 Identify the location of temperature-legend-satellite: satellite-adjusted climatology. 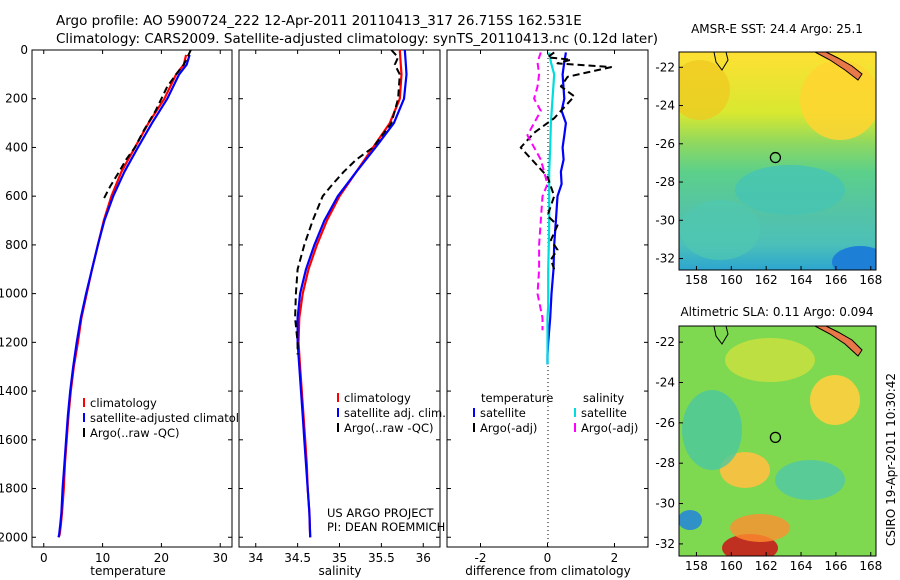
(175, 418).